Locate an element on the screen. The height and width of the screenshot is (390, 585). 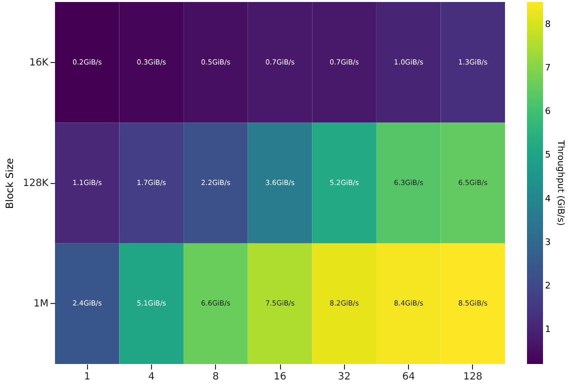
color-bar-label: 6 is located at coordinates (548, 112).